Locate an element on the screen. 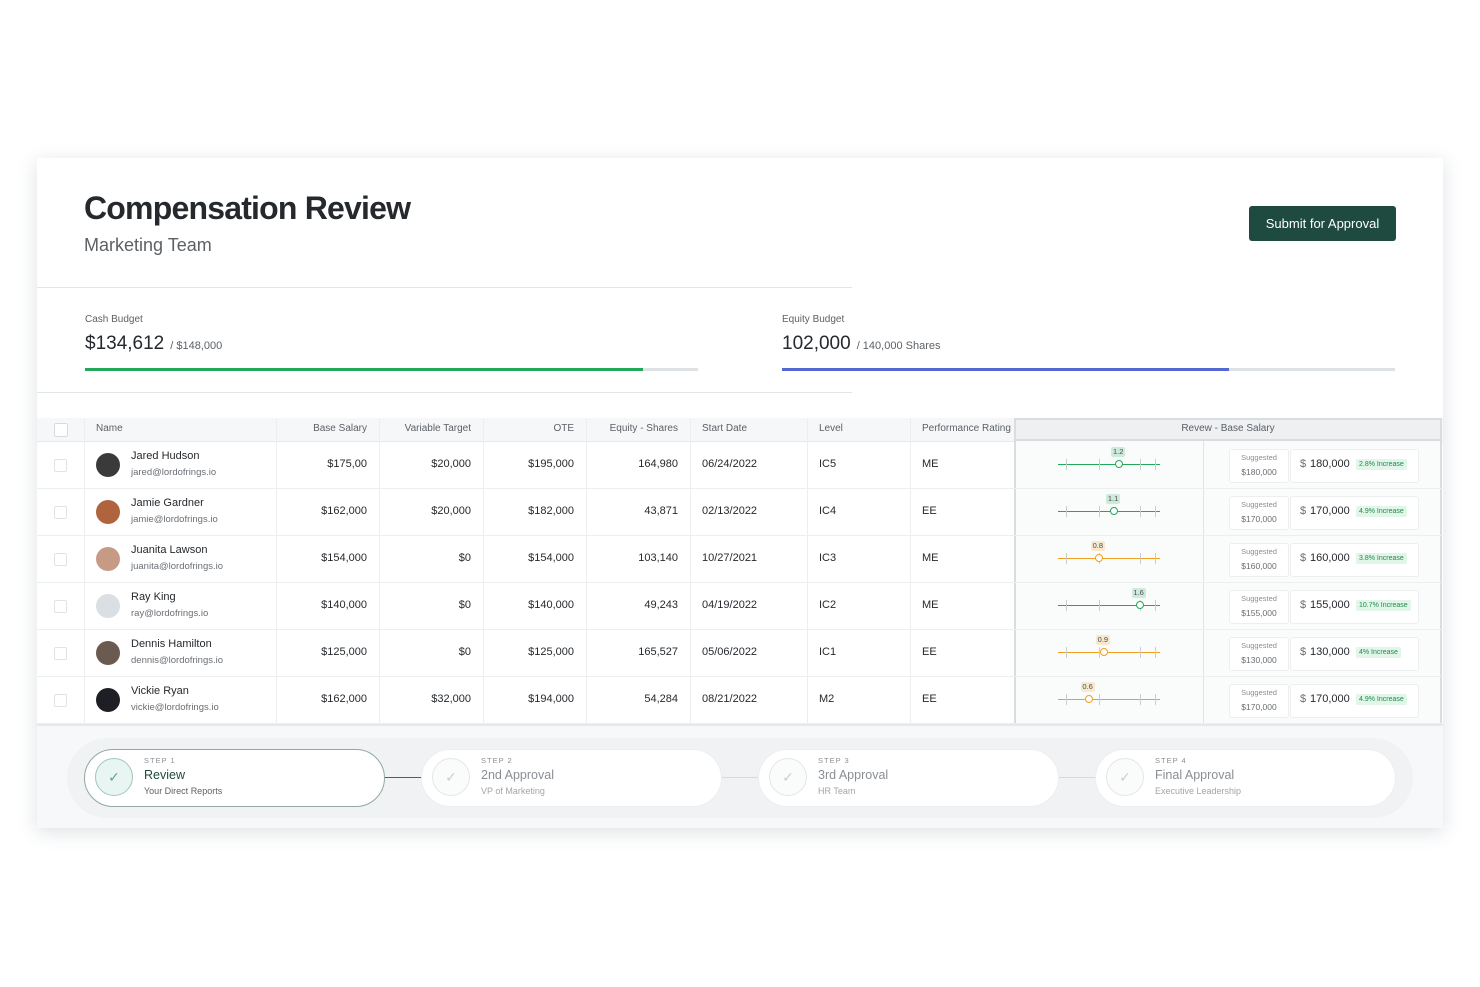 The image size is (1480, 987). amount: 155,000 is located at coordinates (1330, 605).